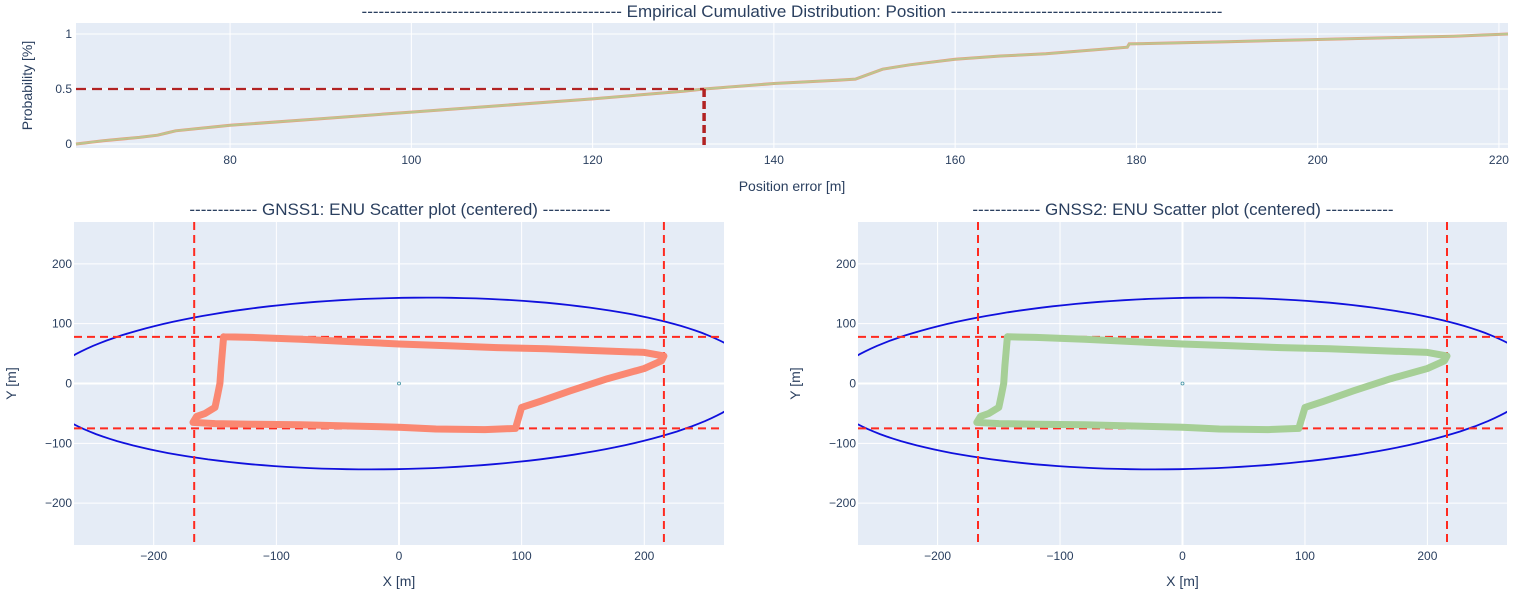 Image resolution: width=1520 pixels, height=599 pixels. Describe the element at coordinates (1060, 556) in the screenshot. I see `gnss2-x-tick-label: −100` at that location.